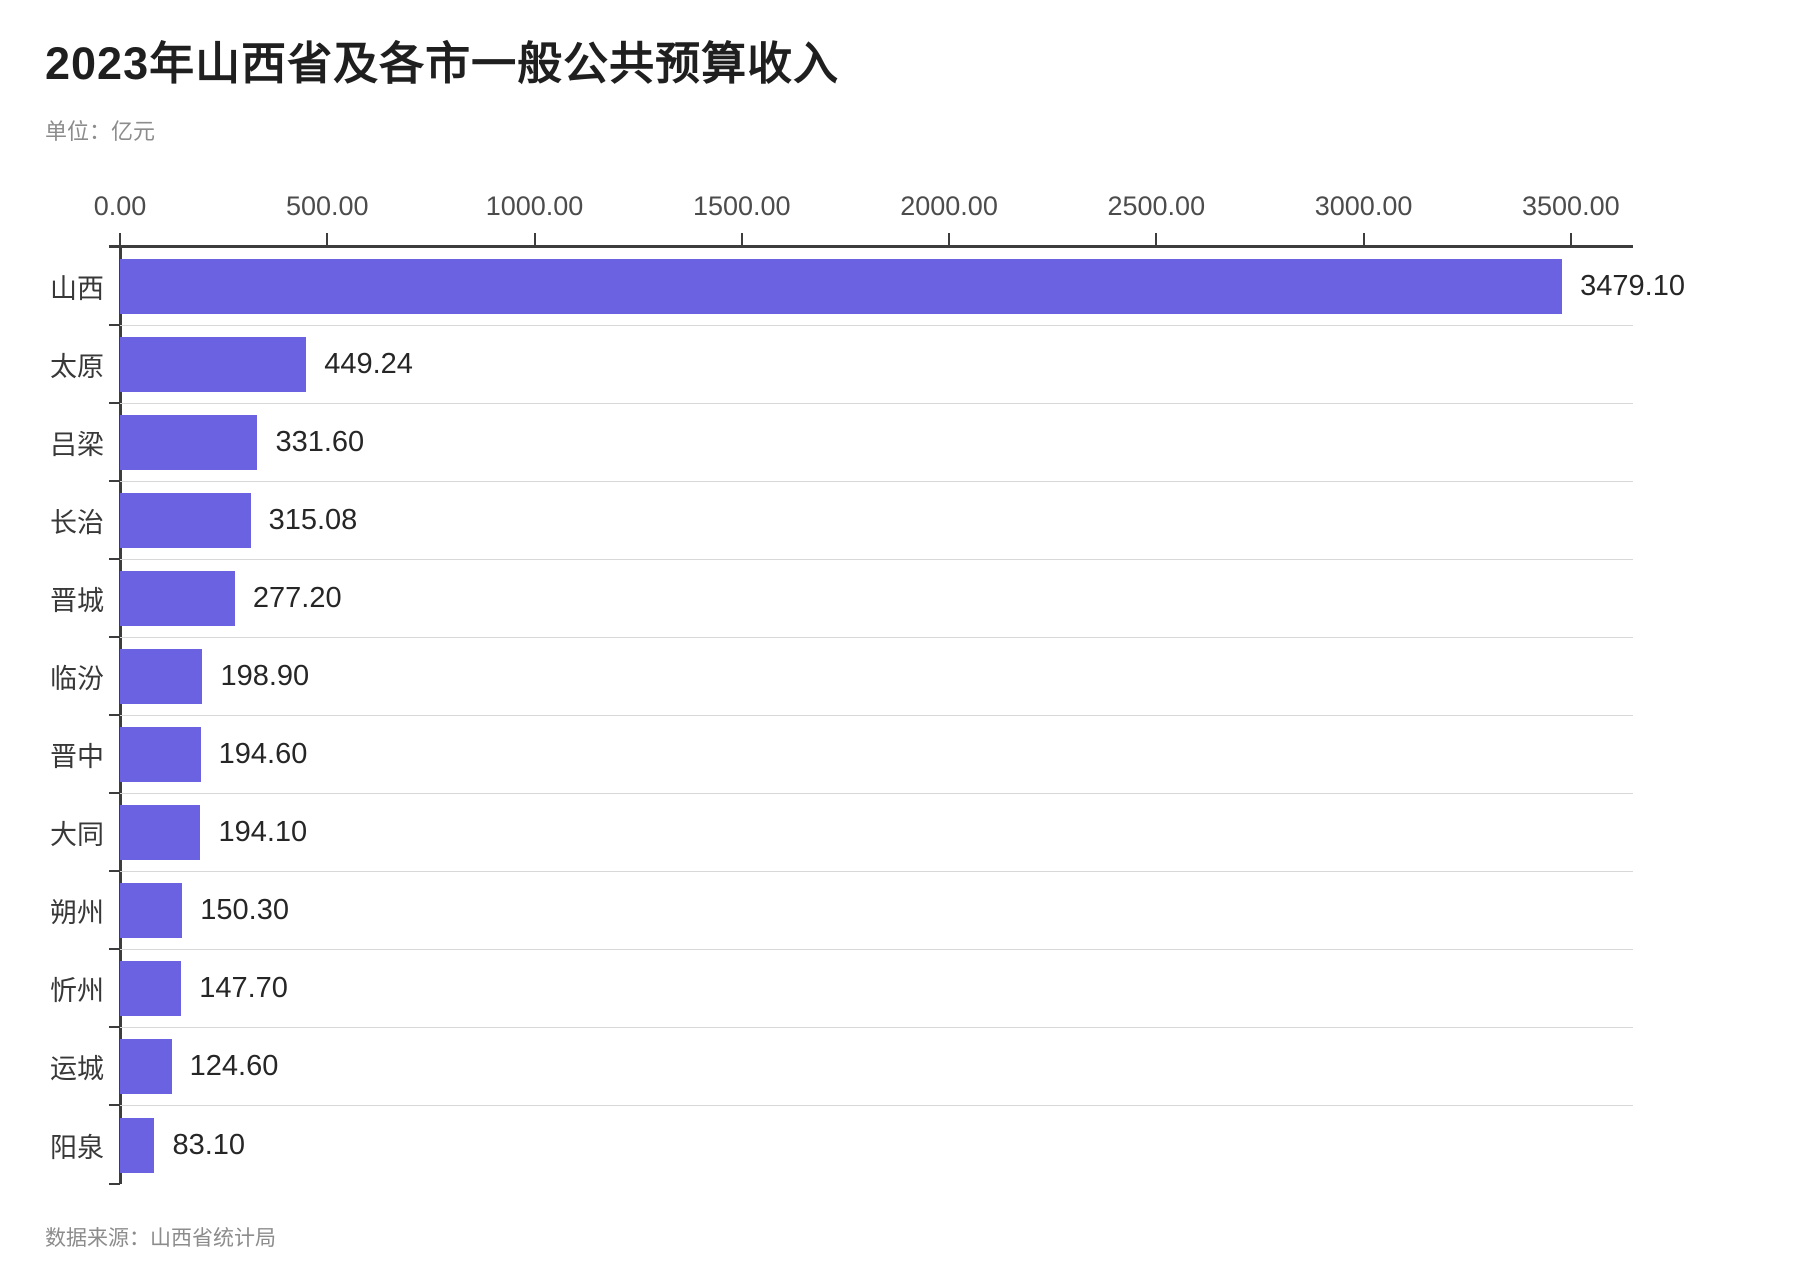 This screenshot has height=1280, width=1800. What do you see at coordinates (534, 206) in the screenshot?
I see `x-axis-tick-label: 1000.00` at bounding box center [534, 206].